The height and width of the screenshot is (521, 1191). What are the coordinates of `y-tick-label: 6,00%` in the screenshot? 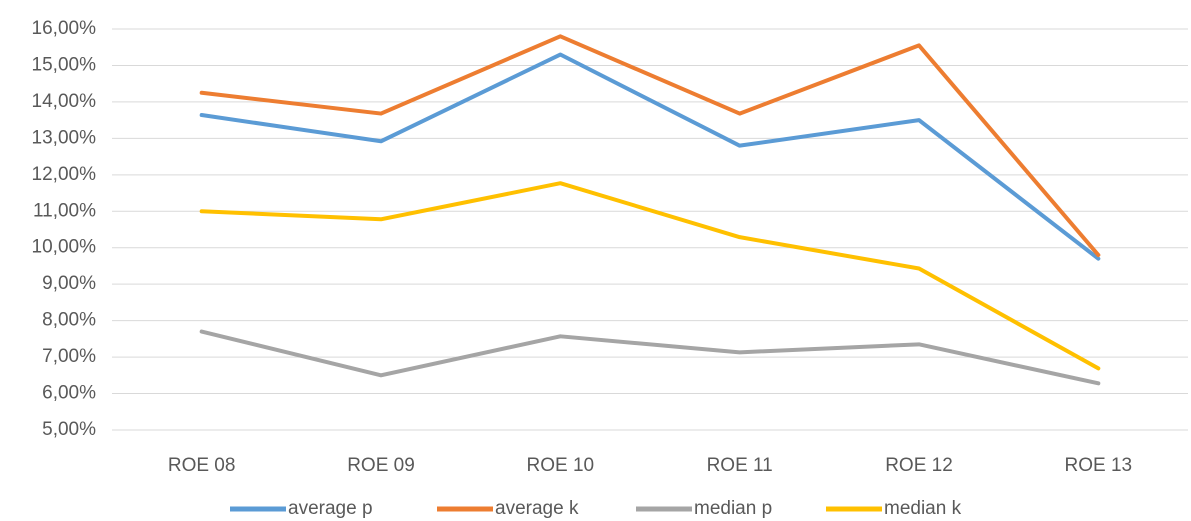 It's located at (69, 393).